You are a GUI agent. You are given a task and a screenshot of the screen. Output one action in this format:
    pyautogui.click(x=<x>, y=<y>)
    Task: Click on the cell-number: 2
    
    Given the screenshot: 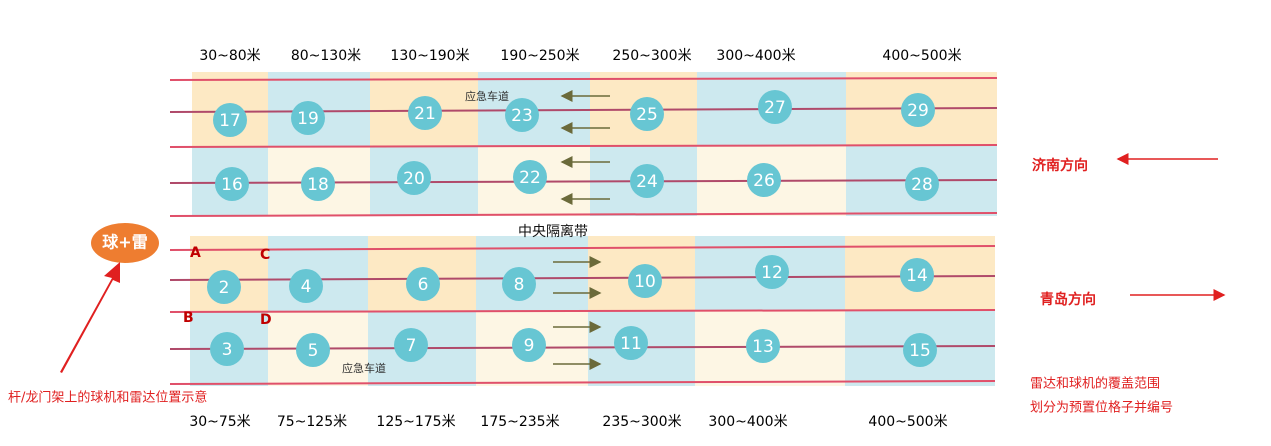 What is the action you would take?
    pyautogui.click(x=224, y=288)
    